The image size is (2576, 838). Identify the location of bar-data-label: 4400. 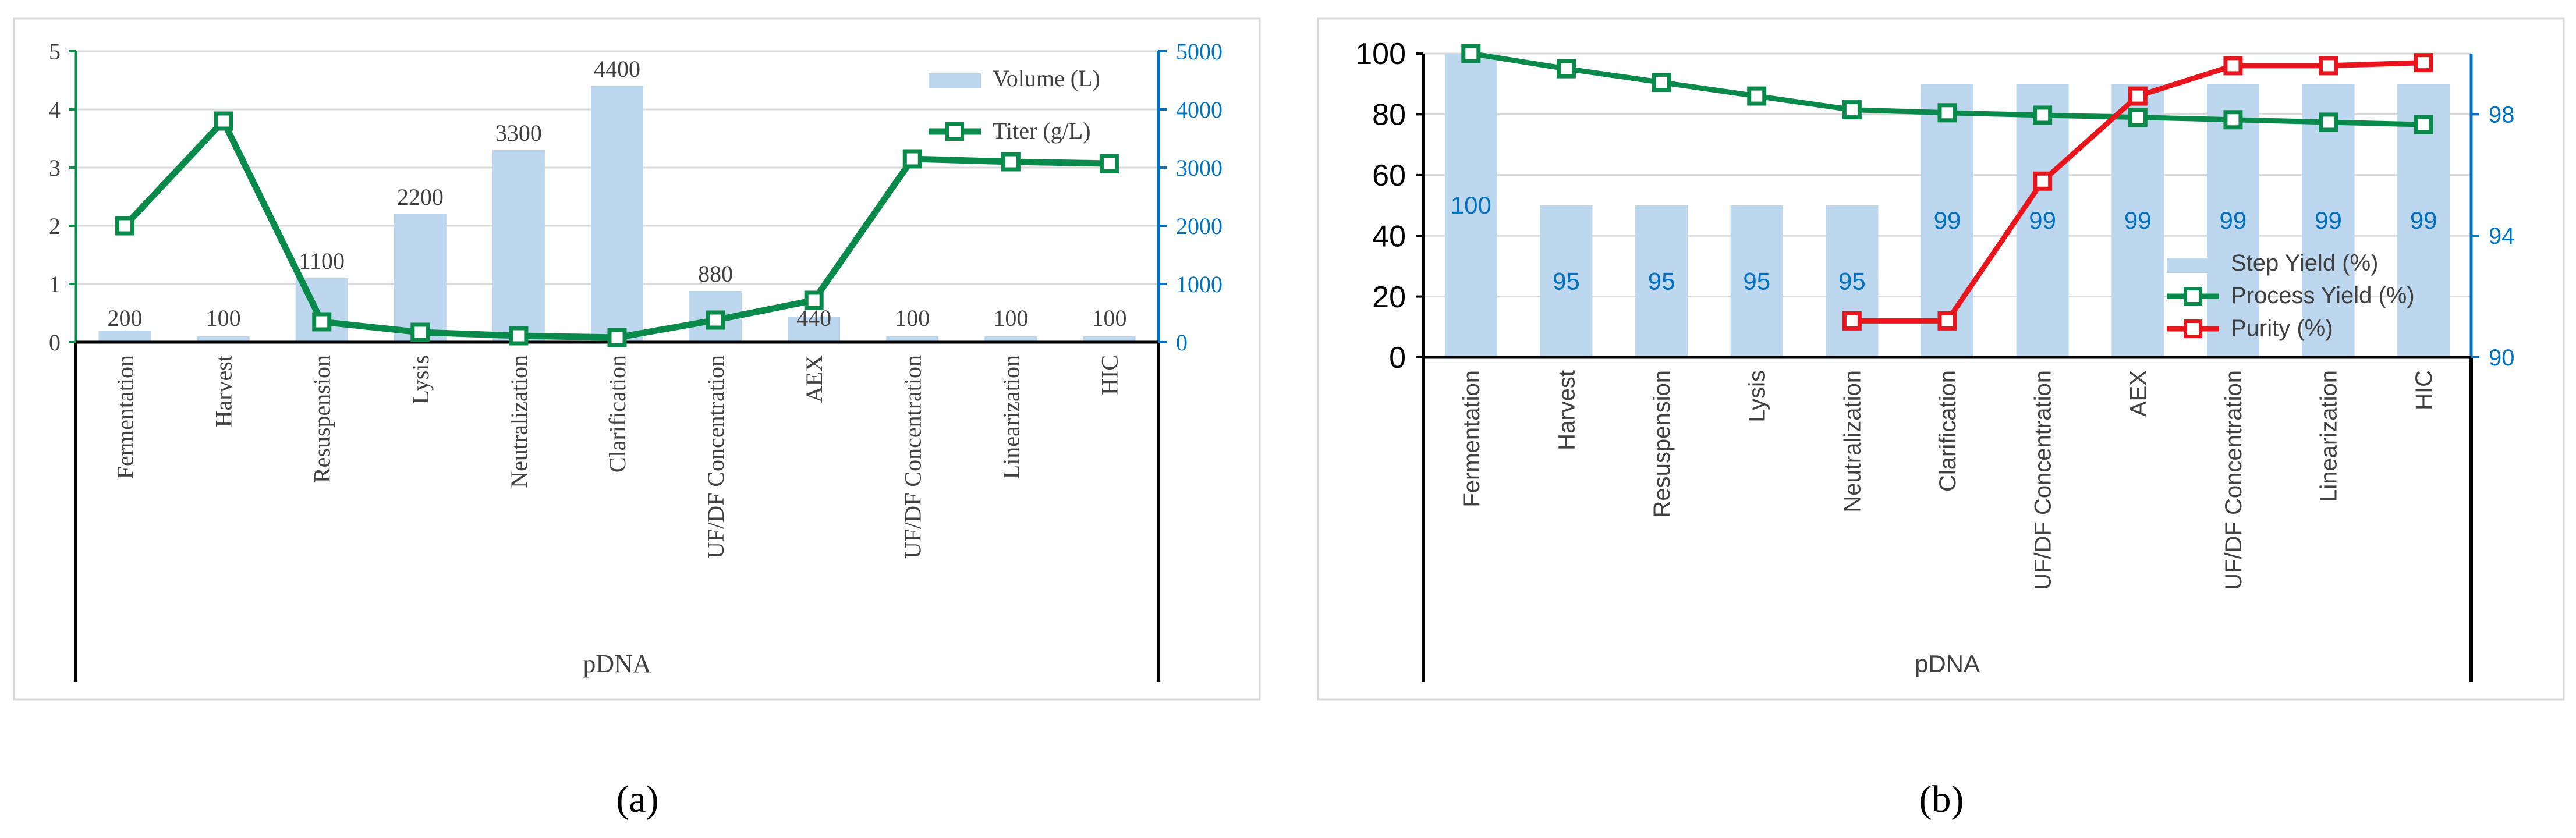
(617, 69).